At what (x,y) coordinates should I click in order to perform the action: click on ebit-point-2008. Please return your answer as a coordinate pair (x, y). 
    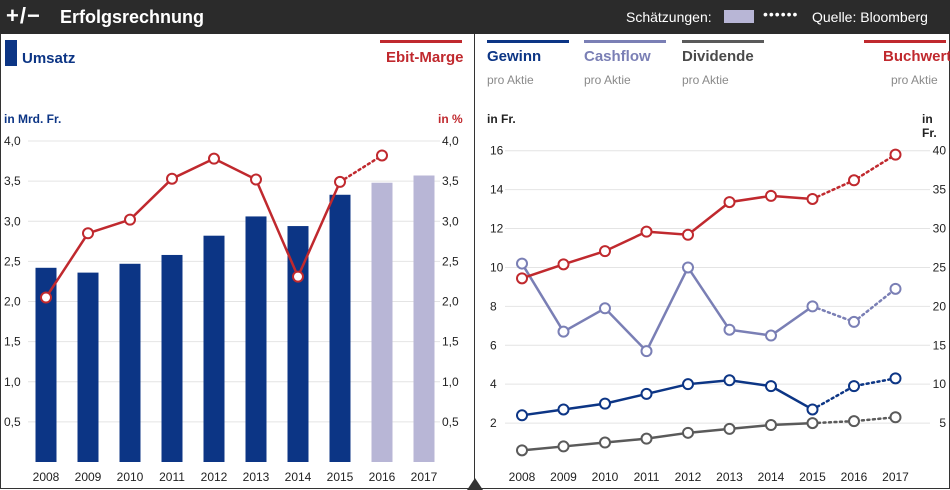
    Looking at the image, I should click on (46, 297).